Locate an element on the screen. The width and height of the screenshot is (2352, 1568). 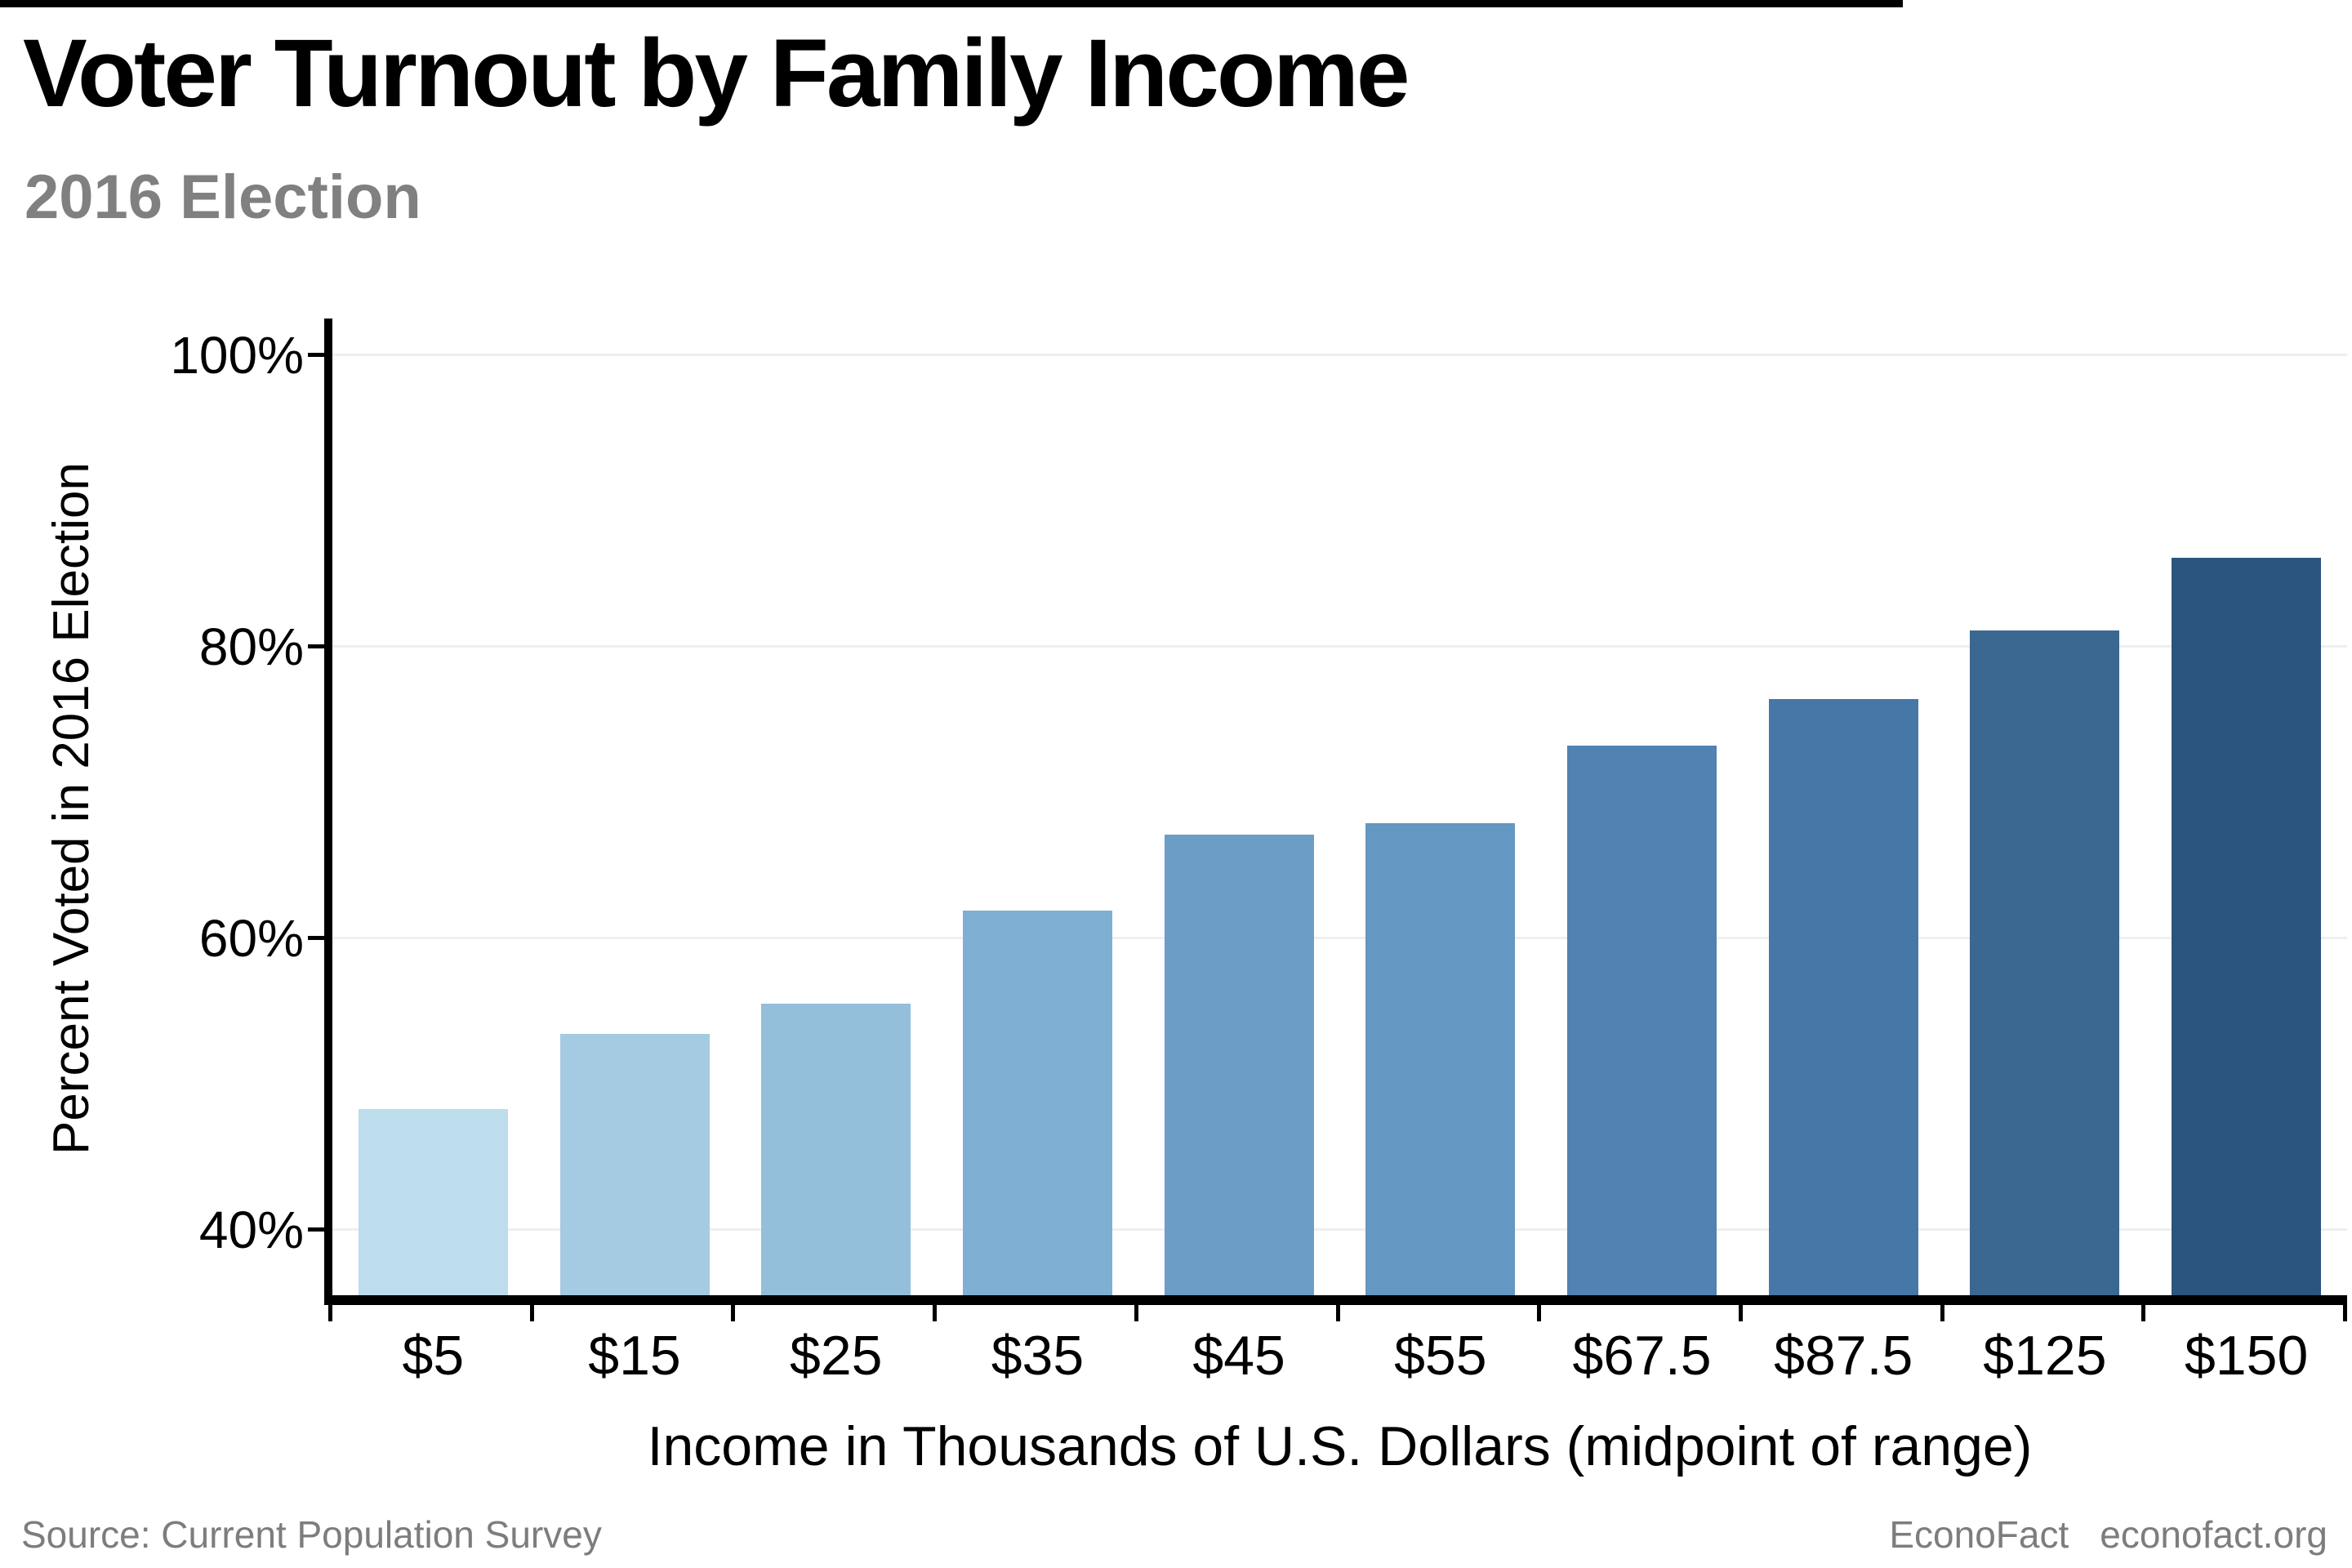
y-tick-label: 80% is located at coordinates (251, 646).